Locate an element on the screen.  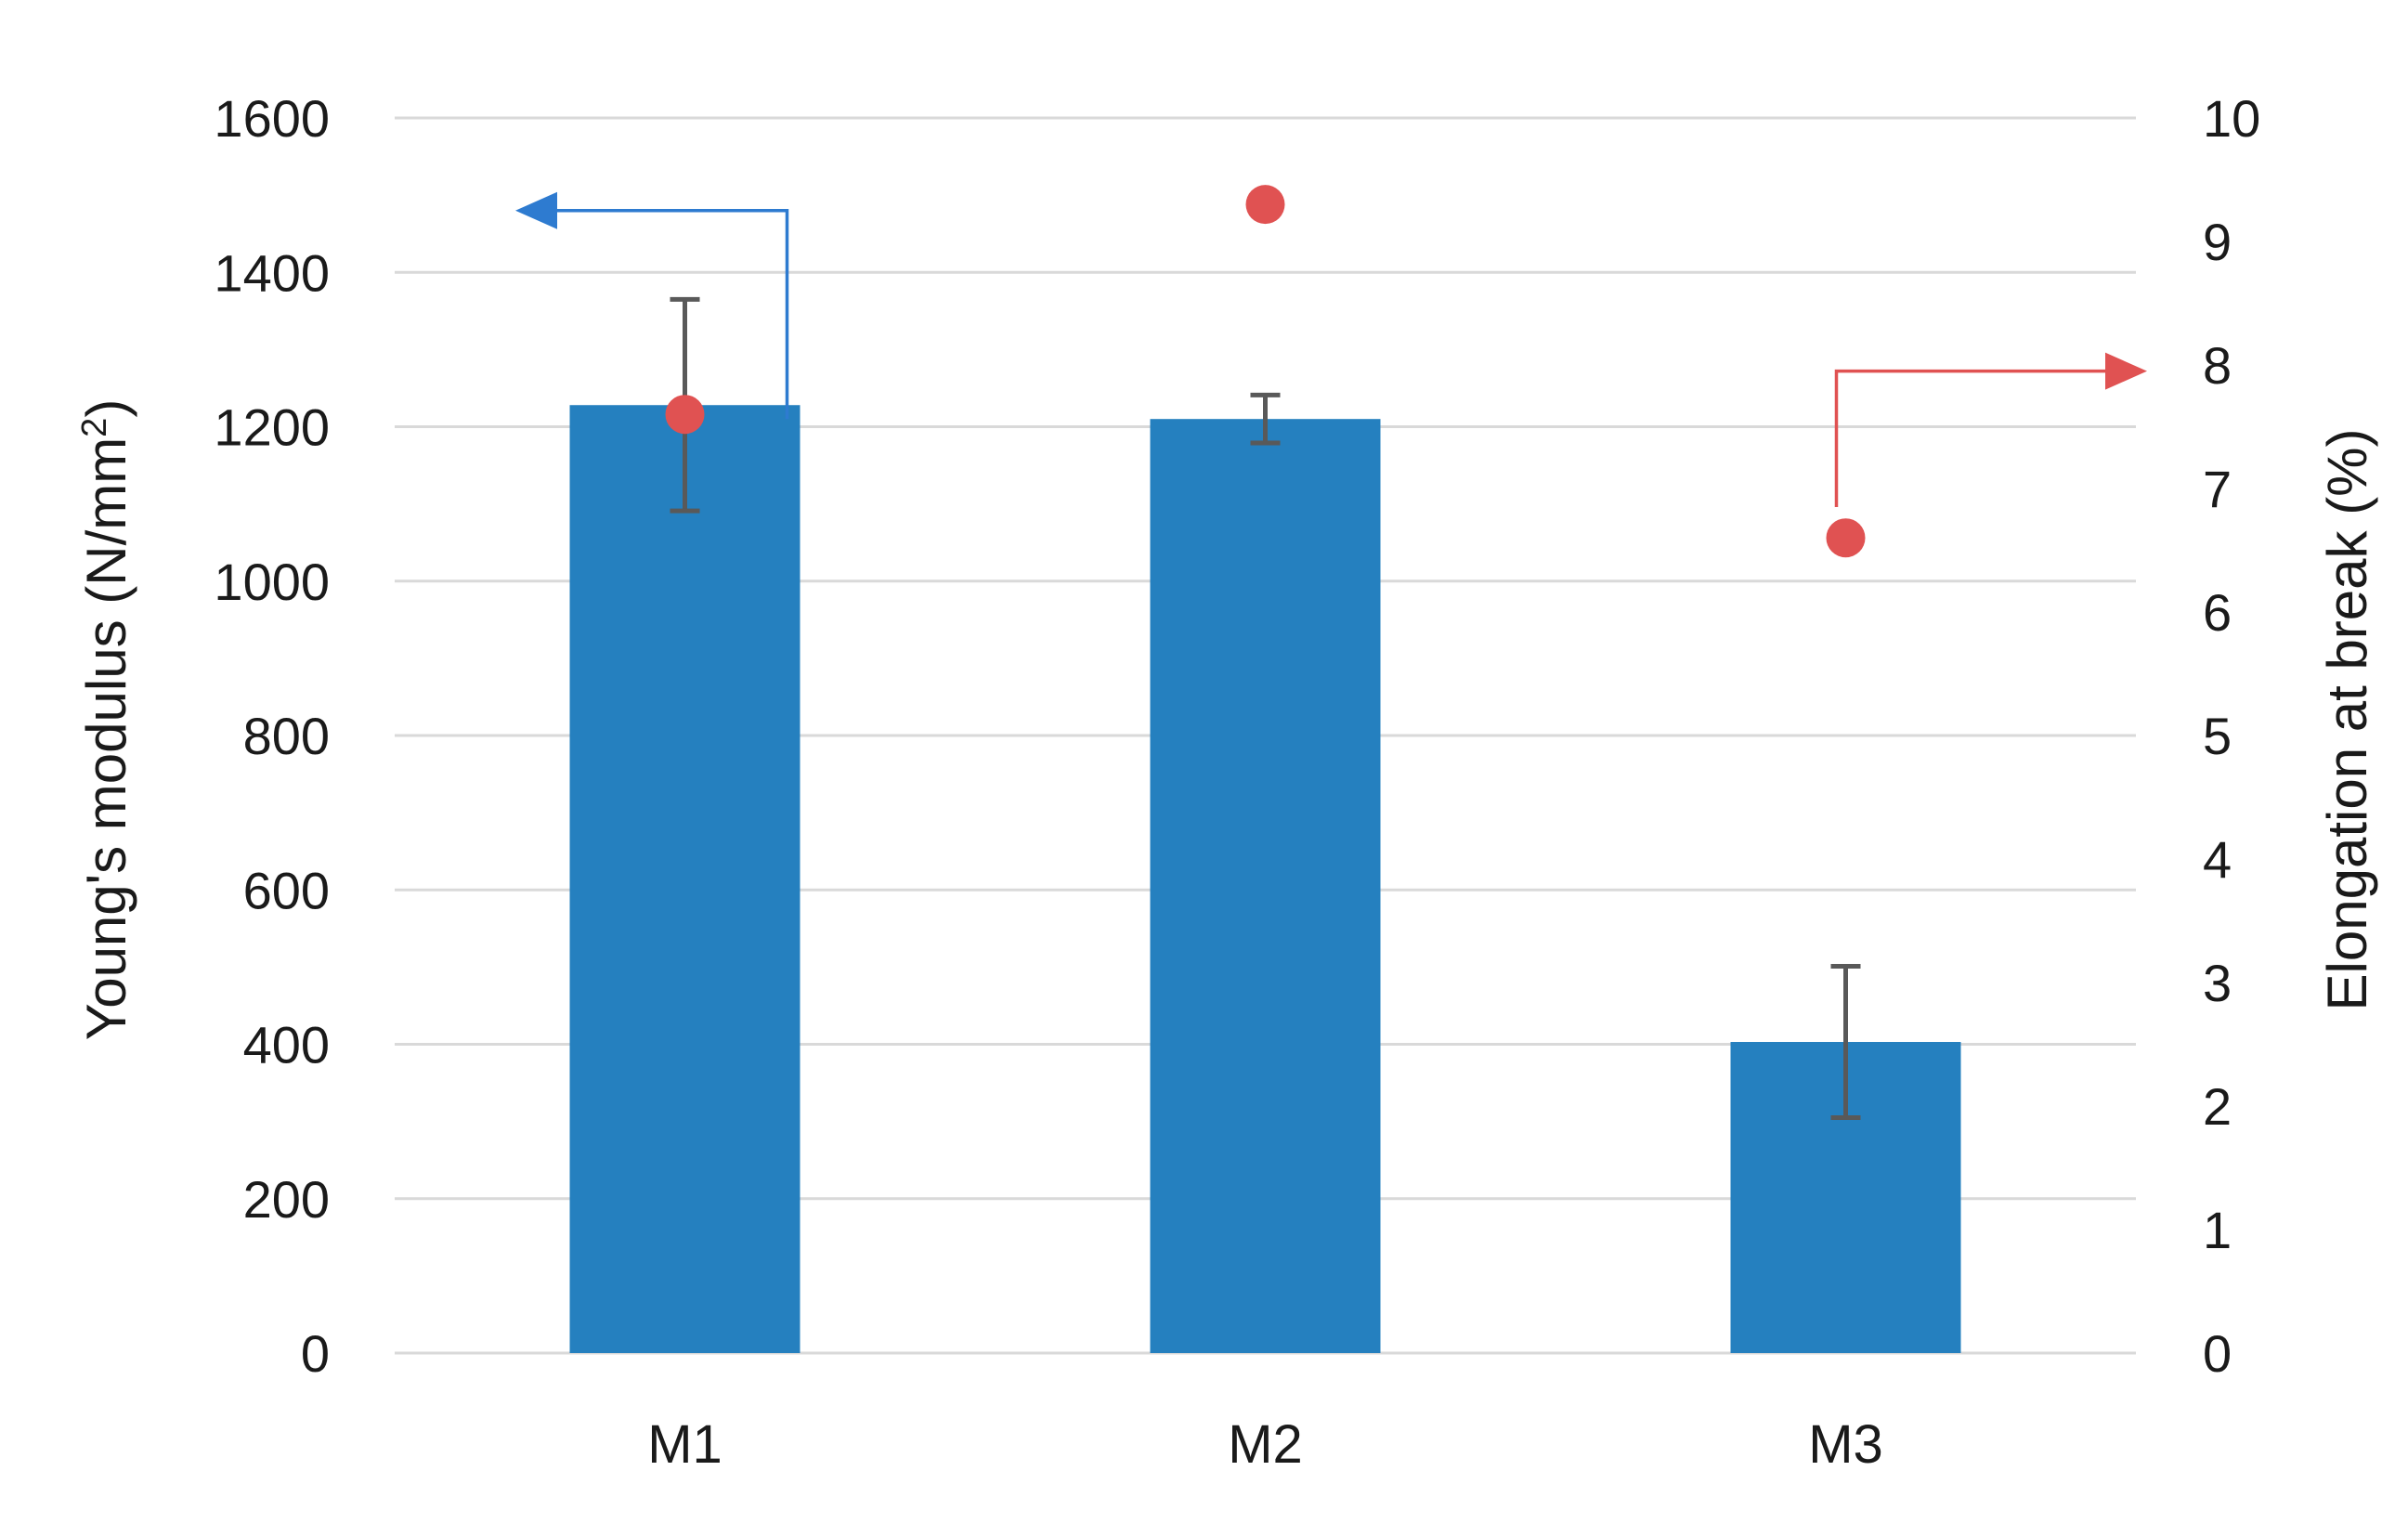
right-tick-label: 3 is located at coordinates (2217, 983).